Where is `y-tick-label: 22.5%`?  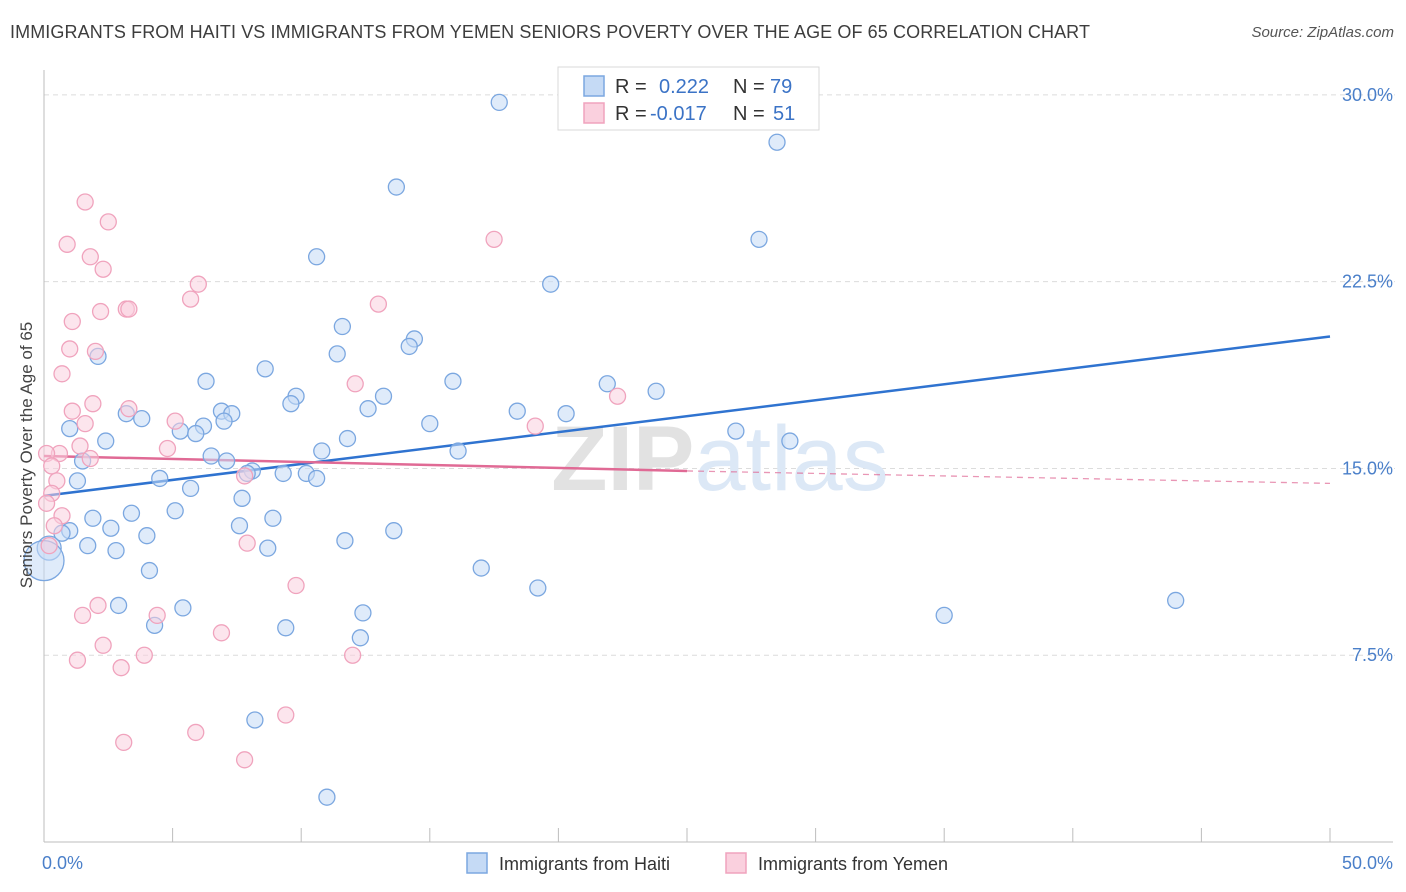
y-tick-label: 22.5% is located at coordinates (1367, 282).